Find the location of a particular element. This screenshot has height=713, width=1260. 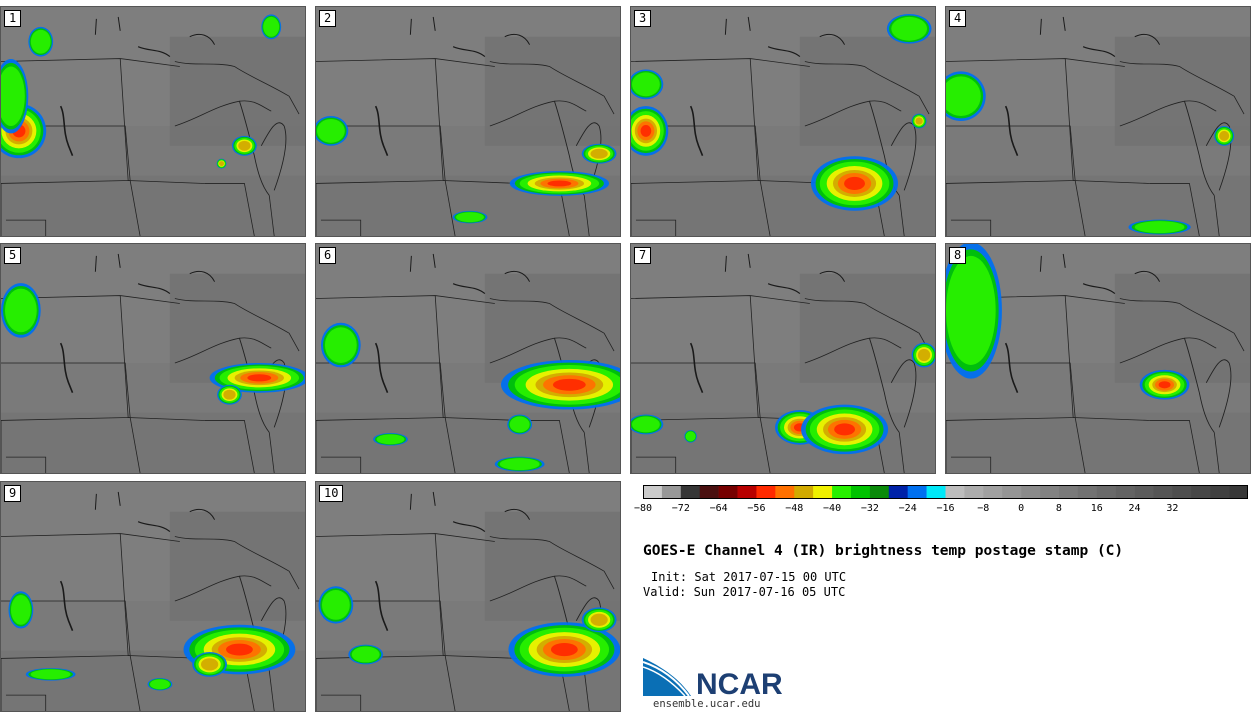

postage-stamp-panel-7: 7 is located at coordinates (783, 358).